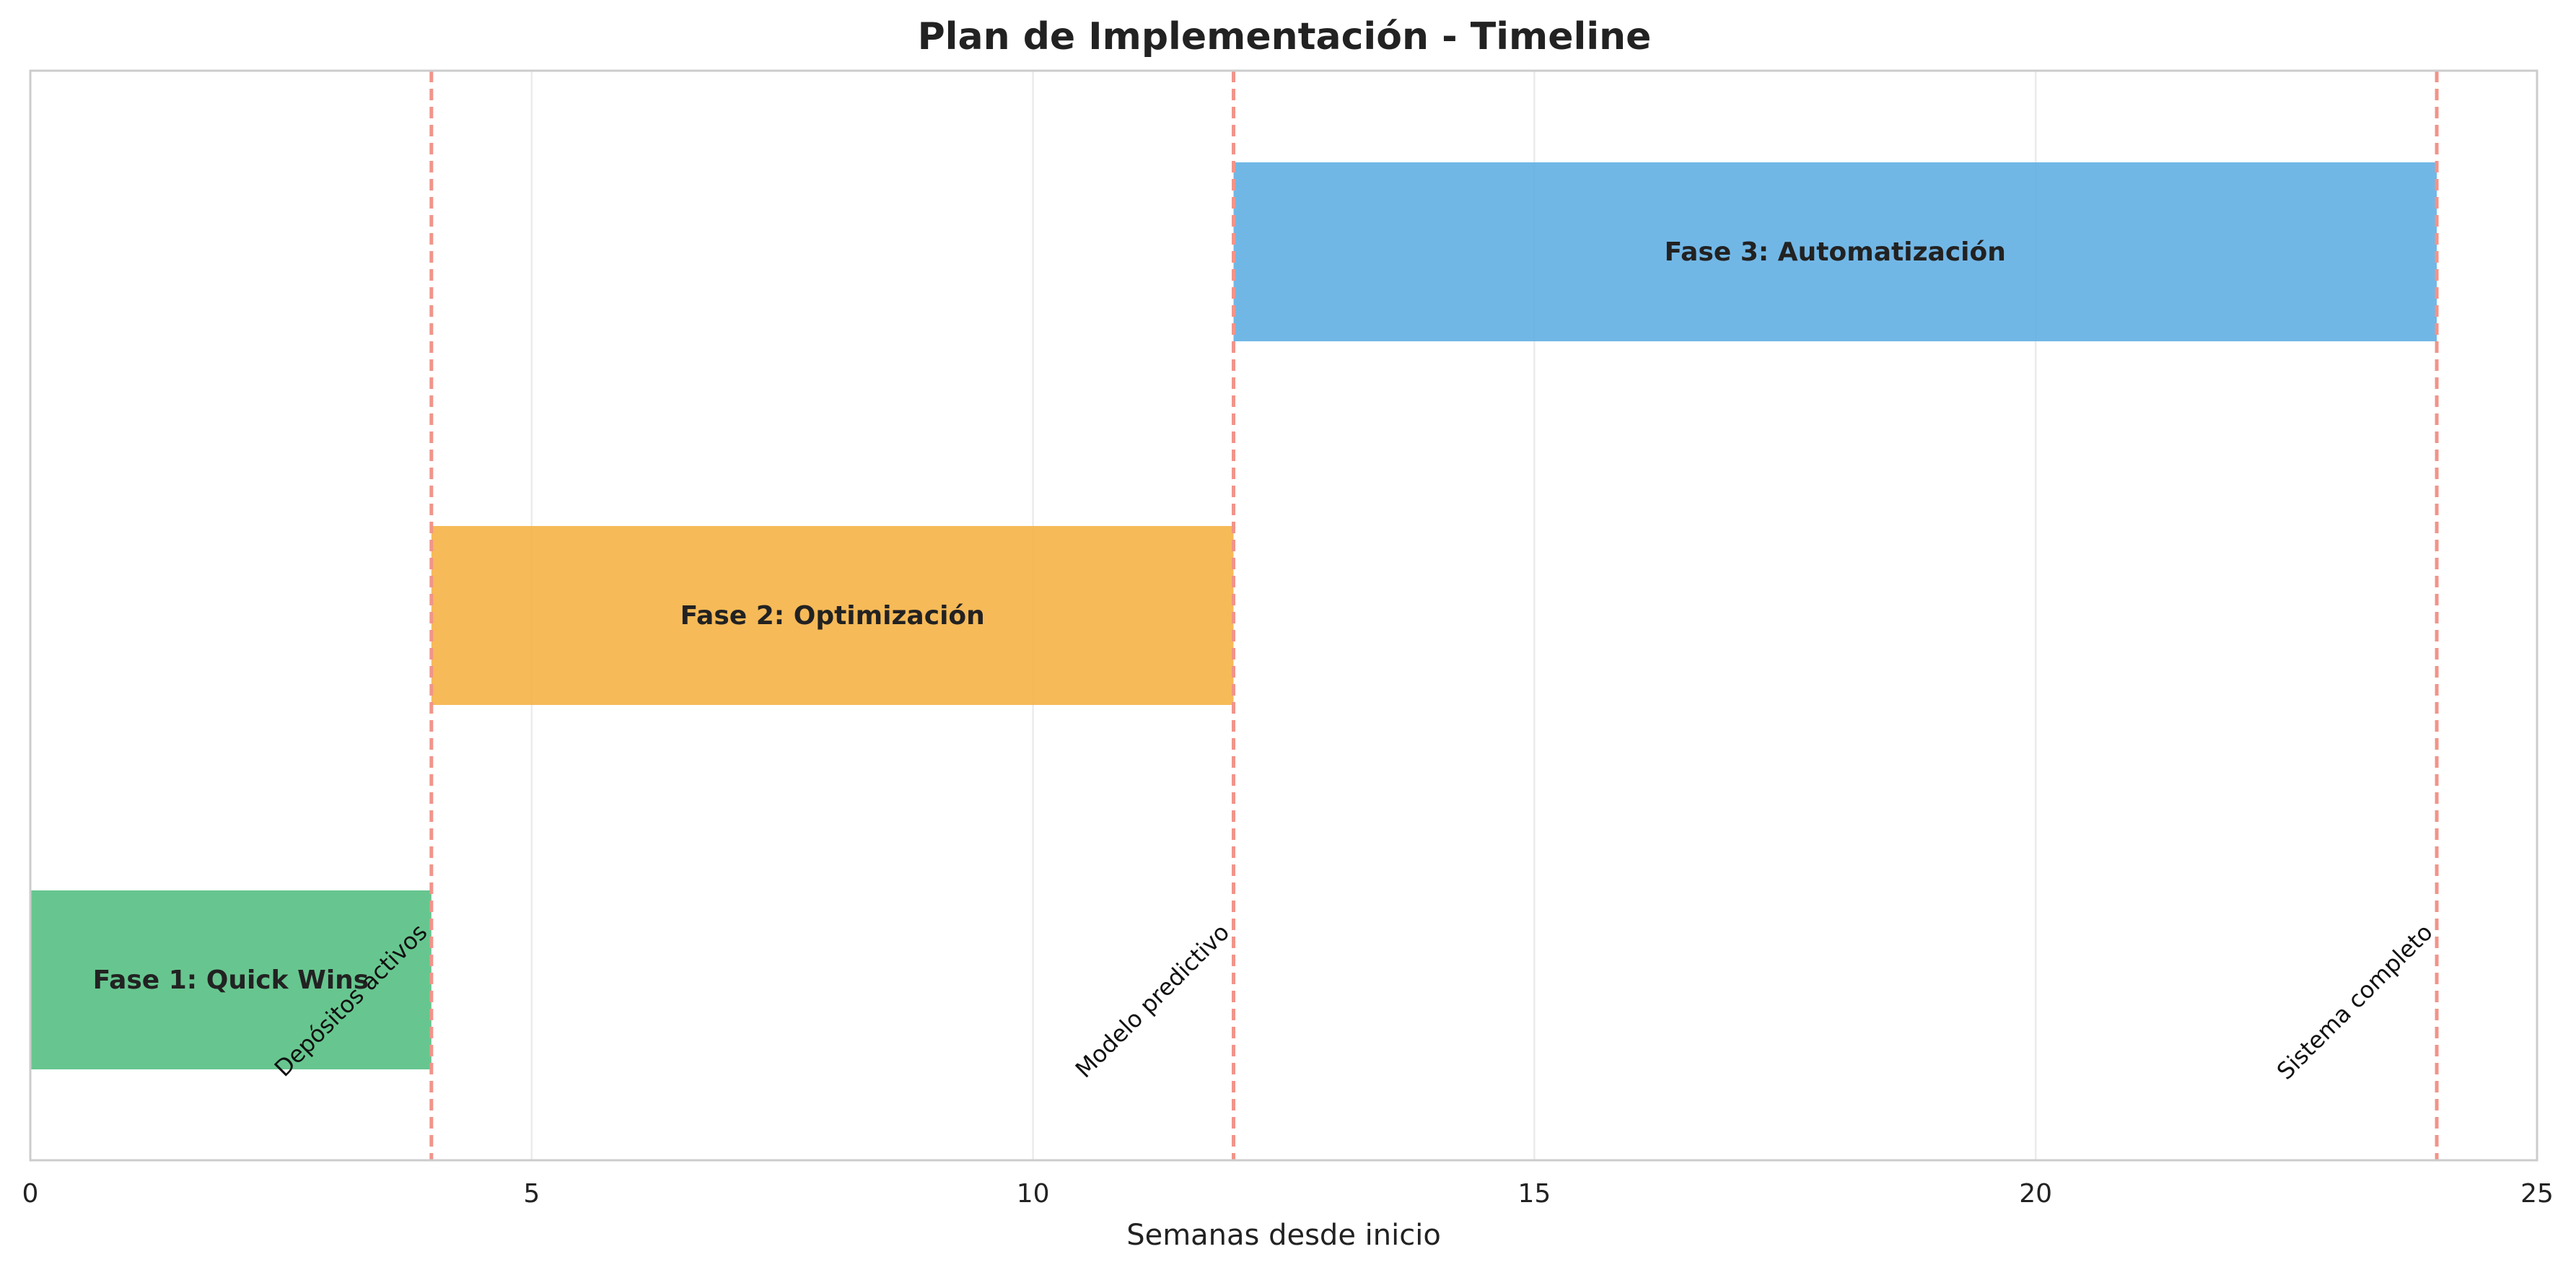 The height and width of the screenshot is (1275, 2576). What do you see at coordinates (1534, 1194) in the screenshot?
I see `x-tick-label: 15` at bounding box center [1534, 1194].